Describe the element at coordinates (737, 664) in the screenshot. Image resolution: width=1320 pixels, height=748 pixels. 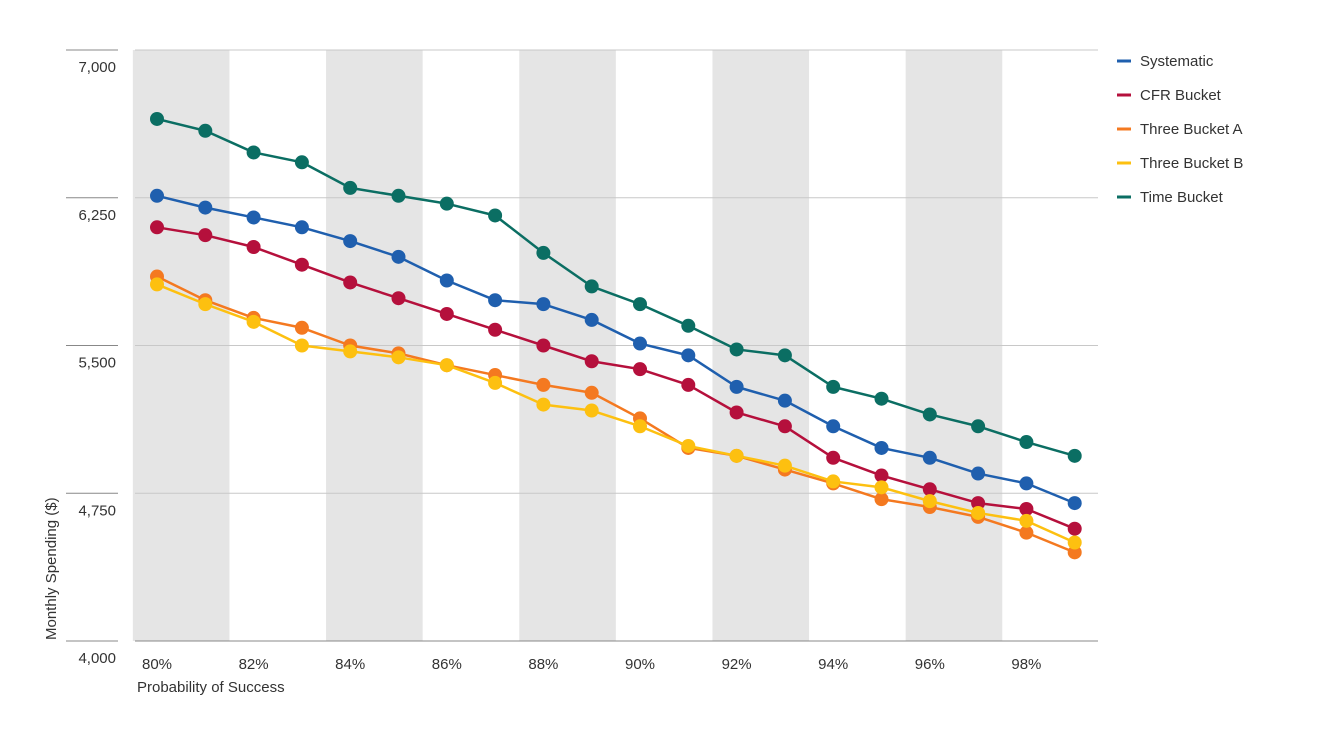
I see `x-tick-label: 92%` at that location.